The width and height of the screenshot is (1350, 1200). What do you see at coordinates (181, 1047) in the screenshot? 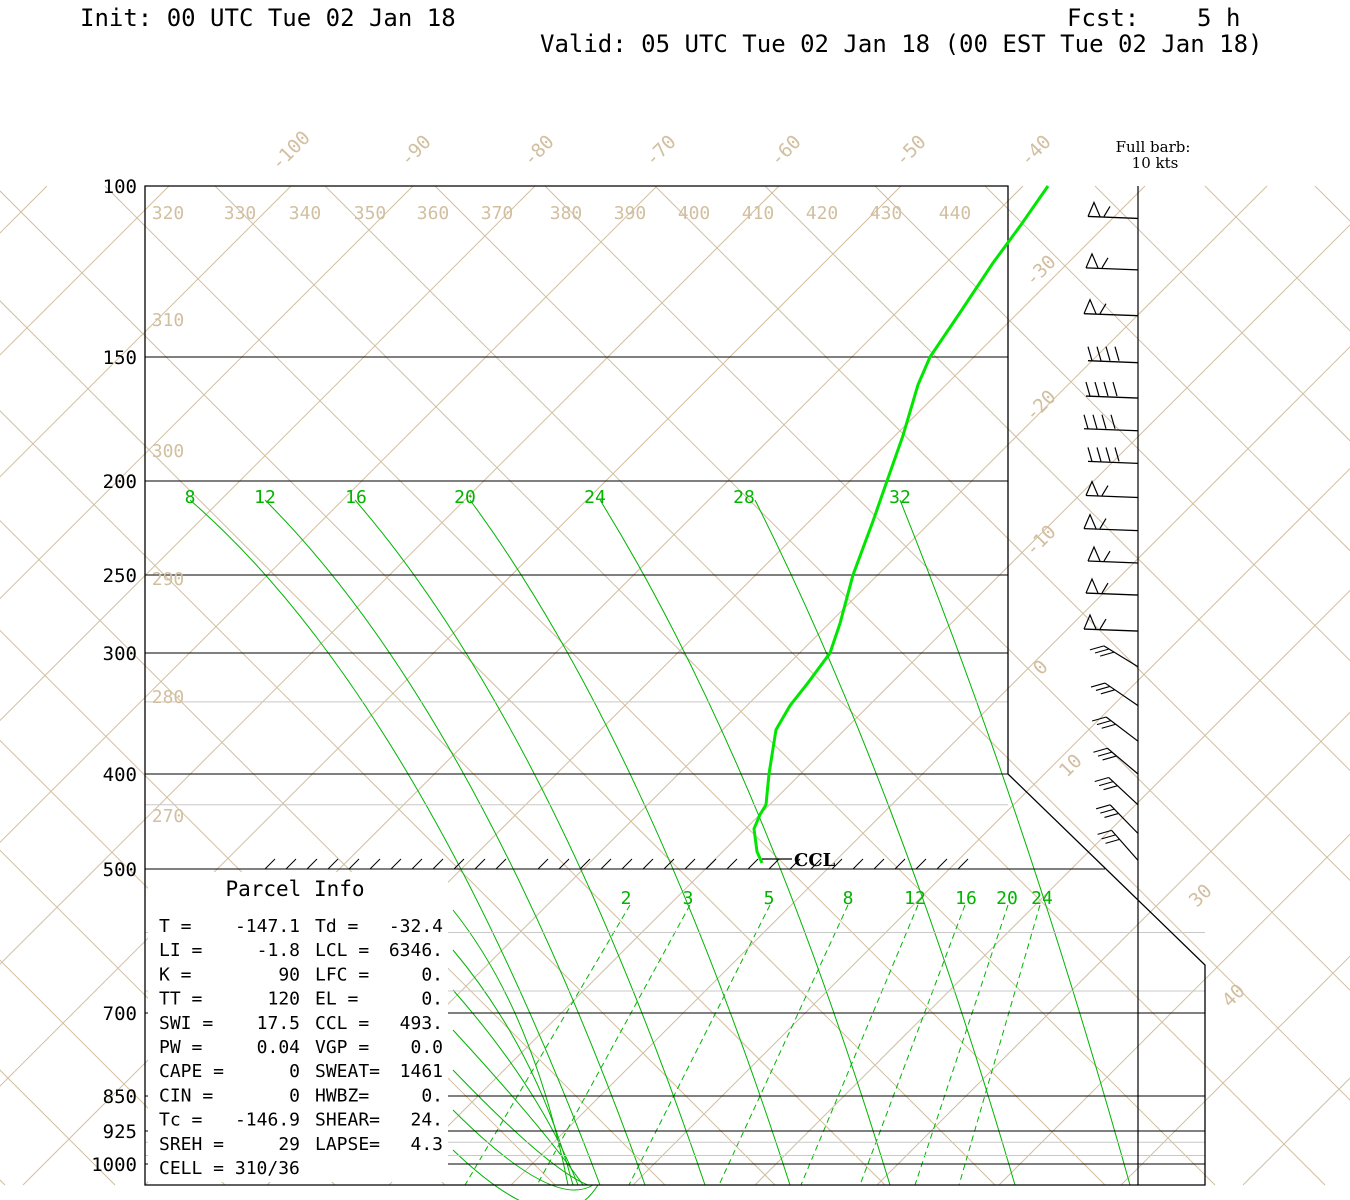
I see `parcel-row-label: PW =` at bounding box center [181, 1047].